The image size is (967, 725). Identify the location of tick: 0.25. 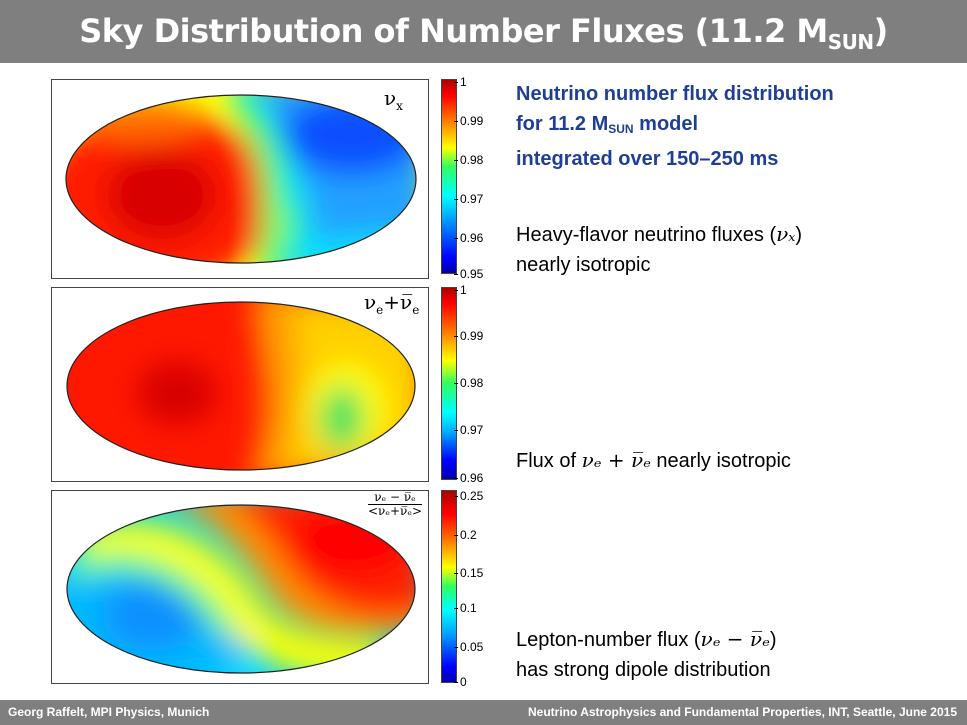
(468, 496).